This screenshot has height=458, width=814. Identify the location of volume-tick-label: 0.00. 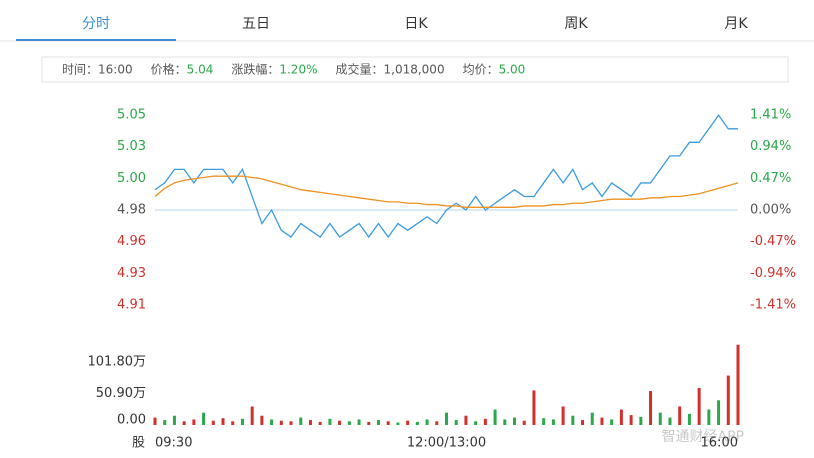
(131, 420).